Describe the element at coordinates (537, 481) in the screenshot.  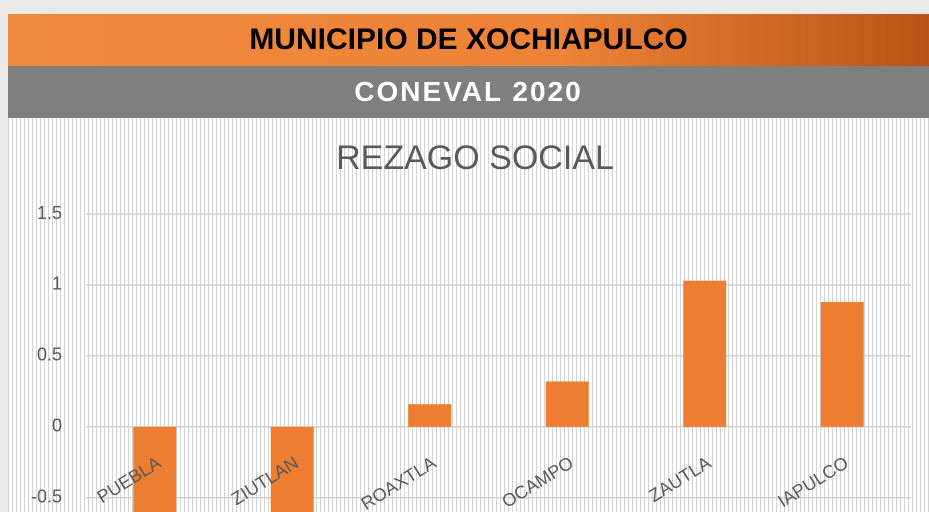
I see `x-tick-label: OCAMPO` at that location.